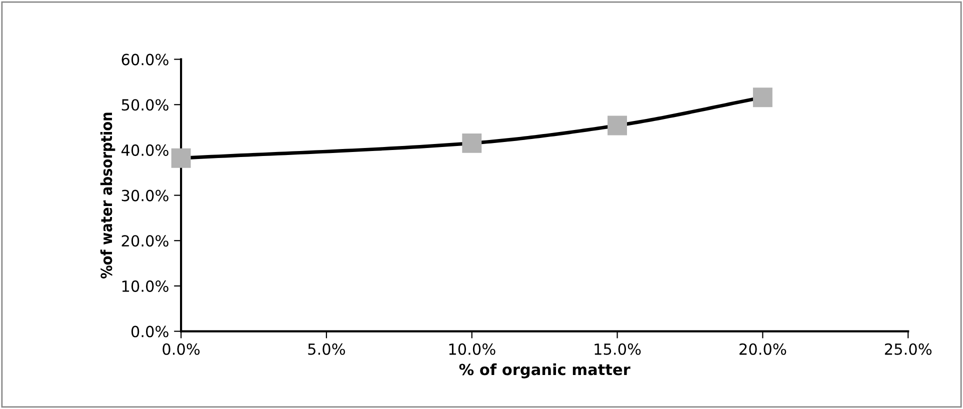 This screenshot has width=963, height=409. I want to click on x-axis-title: % of organic matter, so click(544, 370).